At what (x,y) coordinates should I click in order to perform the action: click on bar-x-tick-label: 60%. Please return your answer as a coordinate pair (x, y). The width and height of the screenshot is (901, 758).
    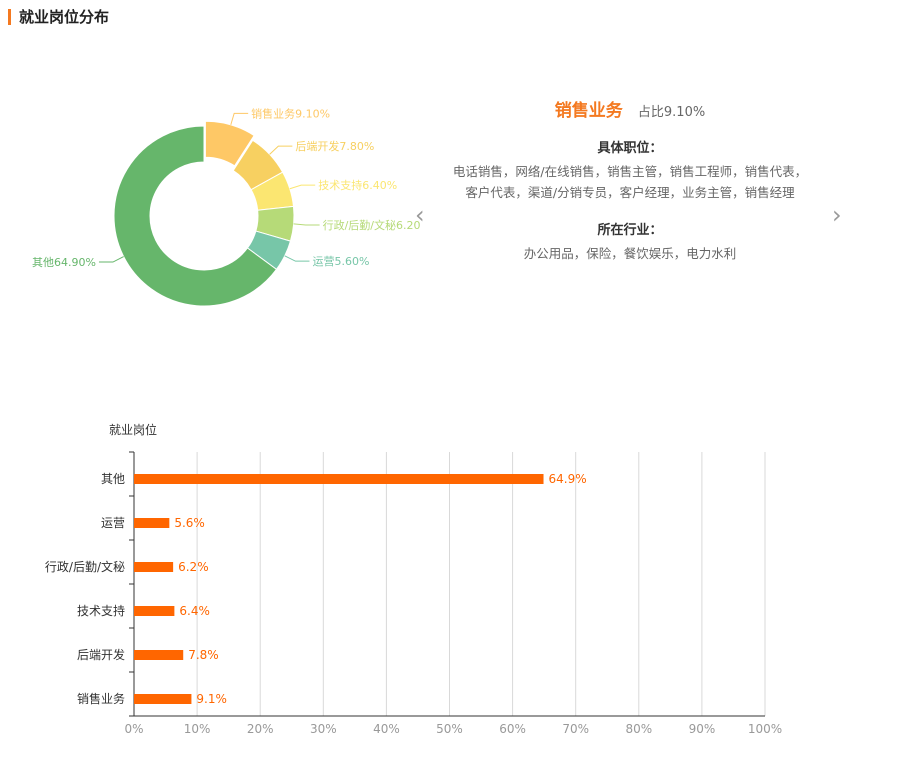
    Looking at the image, I should click on (512, 729).